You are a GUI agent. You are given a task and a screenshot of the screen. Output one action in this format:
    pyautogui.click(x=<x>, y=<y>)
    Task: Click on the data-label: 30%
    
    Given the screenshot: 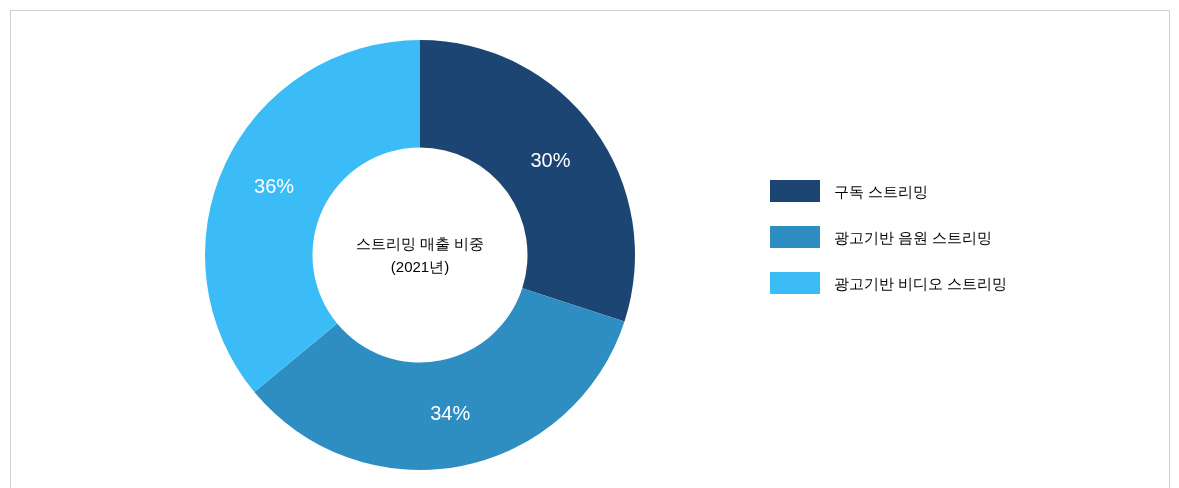 What is the action you would take?
    pyautogui.click(x=550, y=160)
    